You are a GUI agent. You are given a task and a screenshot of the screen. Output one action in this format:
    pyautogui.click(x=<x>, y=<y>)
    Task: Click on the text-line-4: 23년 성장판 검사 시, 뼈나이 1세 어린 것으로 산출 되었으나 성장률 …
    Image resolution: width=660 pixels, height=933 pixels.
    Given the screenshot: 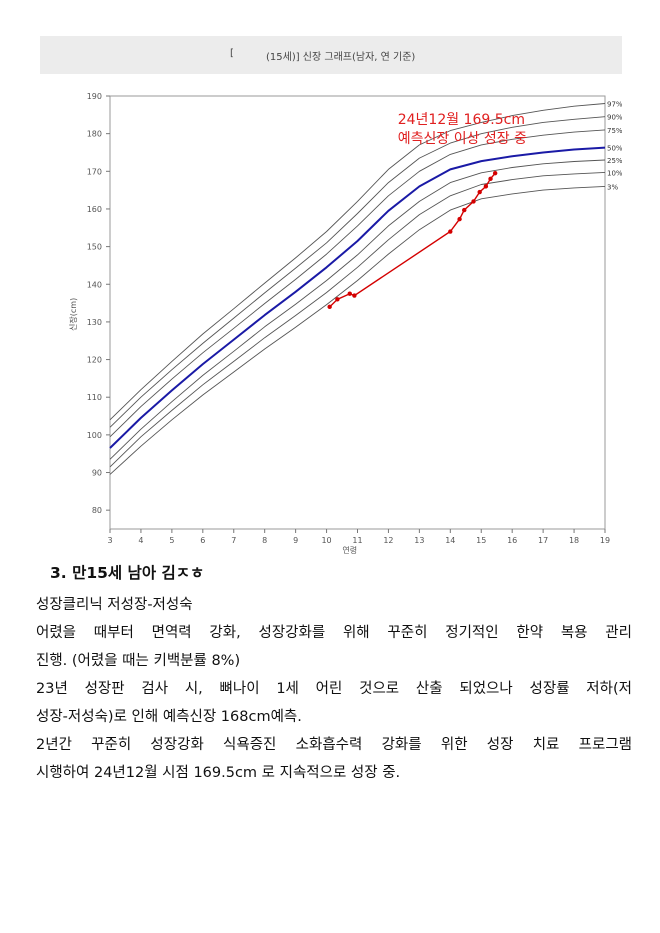 What is the action you would take?
    pyautogui.click(x=334, y=689)
    